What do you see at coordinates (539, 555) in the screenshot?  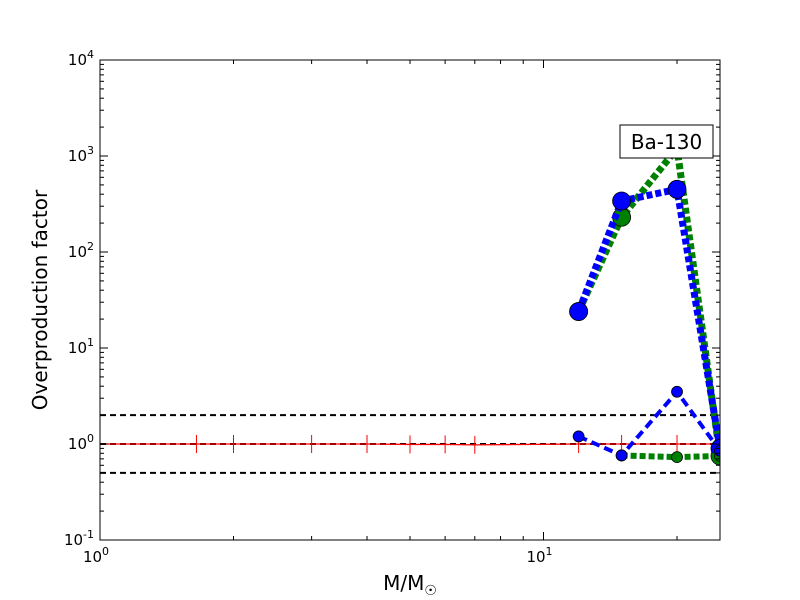 I see `x-tick-label-1: 10¹` at bounding box center [539, 555].